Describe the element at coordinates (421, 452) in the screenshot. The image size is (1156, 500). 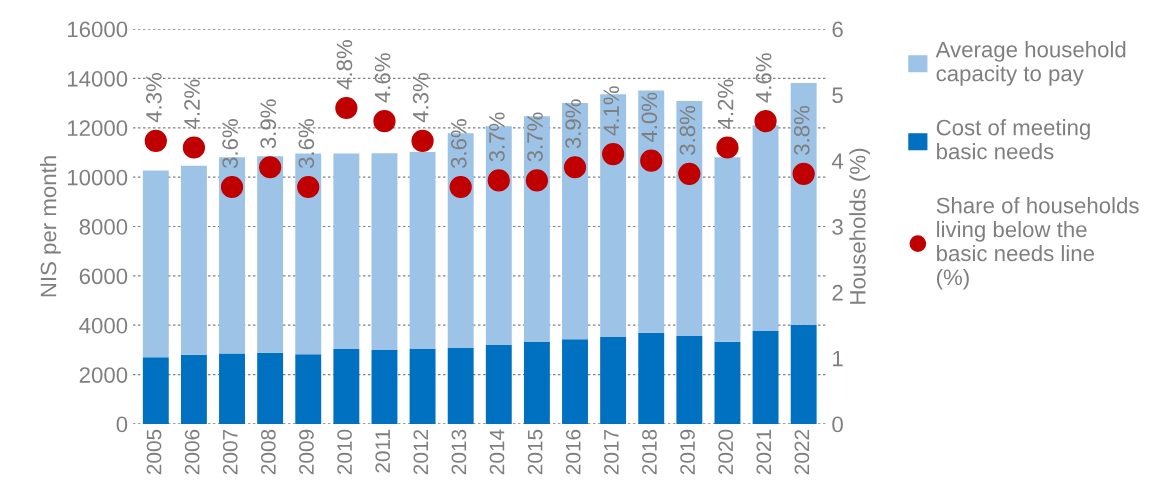
I see `x-tick-label: 2012` at that location.